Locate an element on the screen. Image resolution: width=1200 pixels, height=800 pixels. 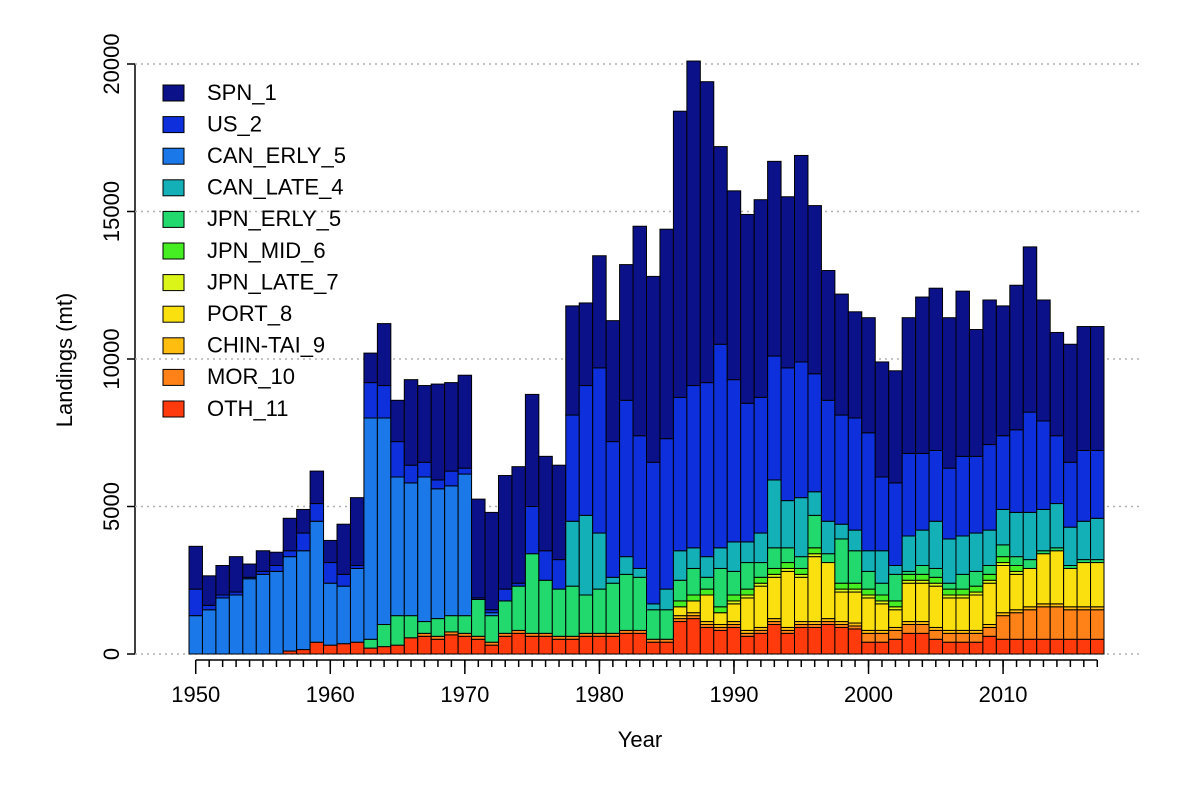
x-tick-label: 1970 is located at coordinates (464, 694).